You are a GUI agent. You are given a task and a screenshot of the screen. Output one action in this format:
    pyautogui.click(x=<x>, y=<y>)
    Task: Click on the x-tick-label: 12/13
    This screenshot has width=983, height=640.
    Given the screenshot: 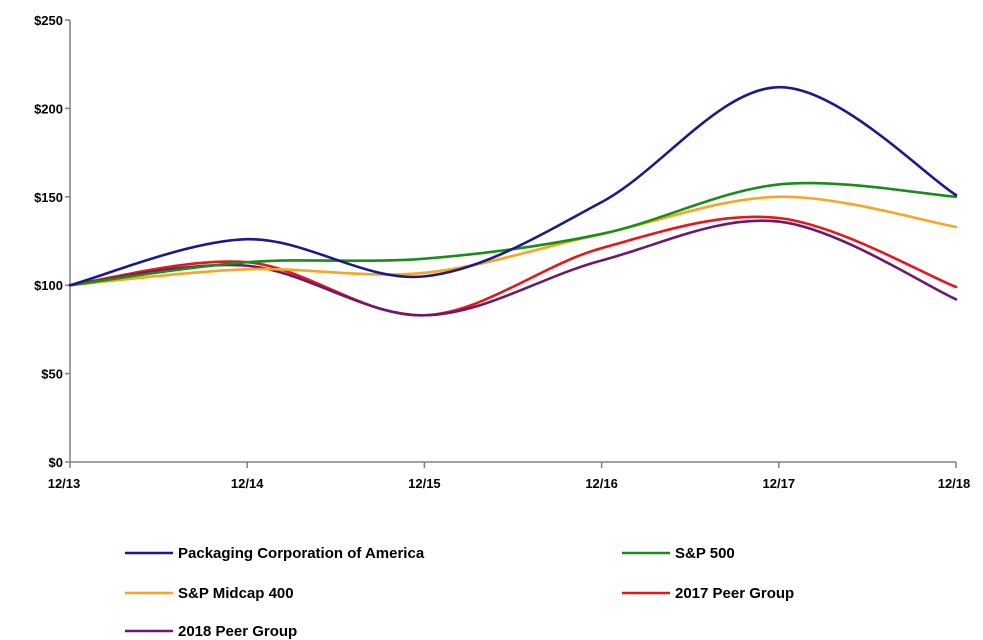 What is the action you would take?
    pyautogui.click(x=64, y=483)
    